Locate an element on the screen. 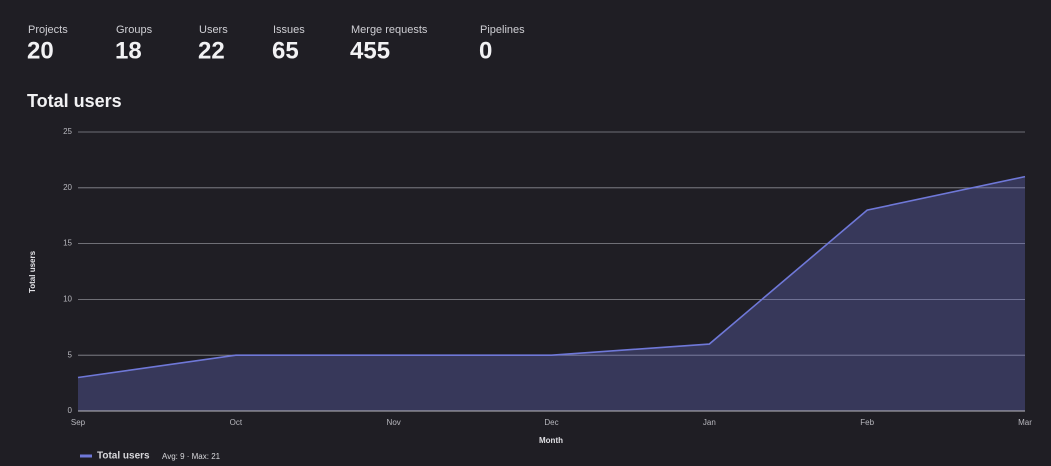  y-tick-label: 20 is located at coordinates (67, 187).